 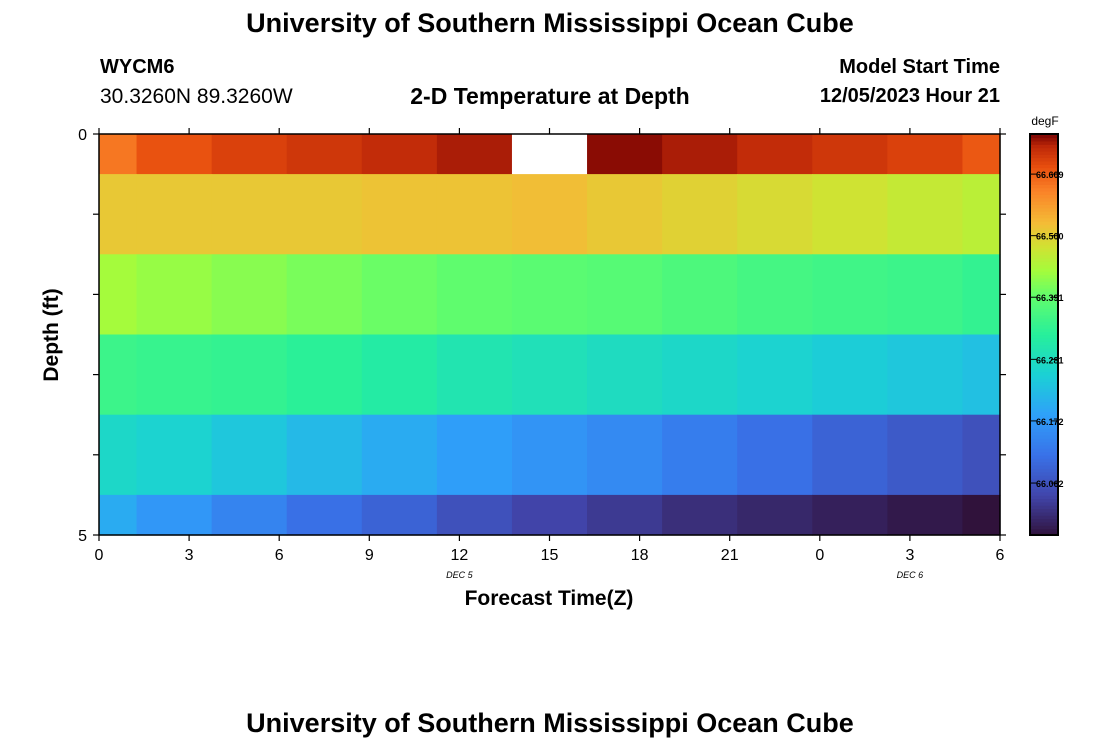 I want to click on colorbar-tick-label: 66.281, so click(x=1050, y=360).